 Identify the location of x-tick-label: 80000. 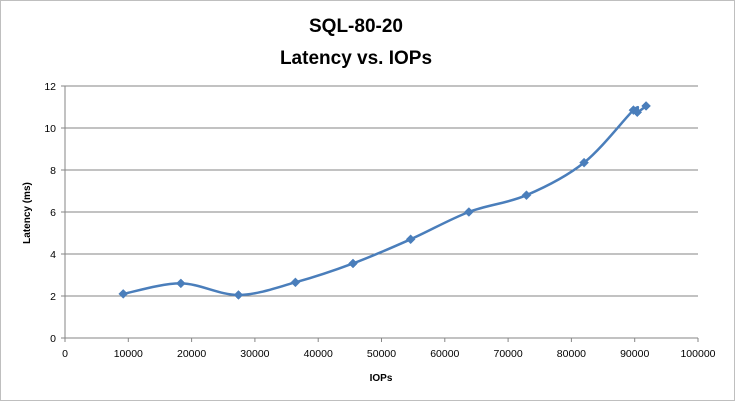
(571, 354).